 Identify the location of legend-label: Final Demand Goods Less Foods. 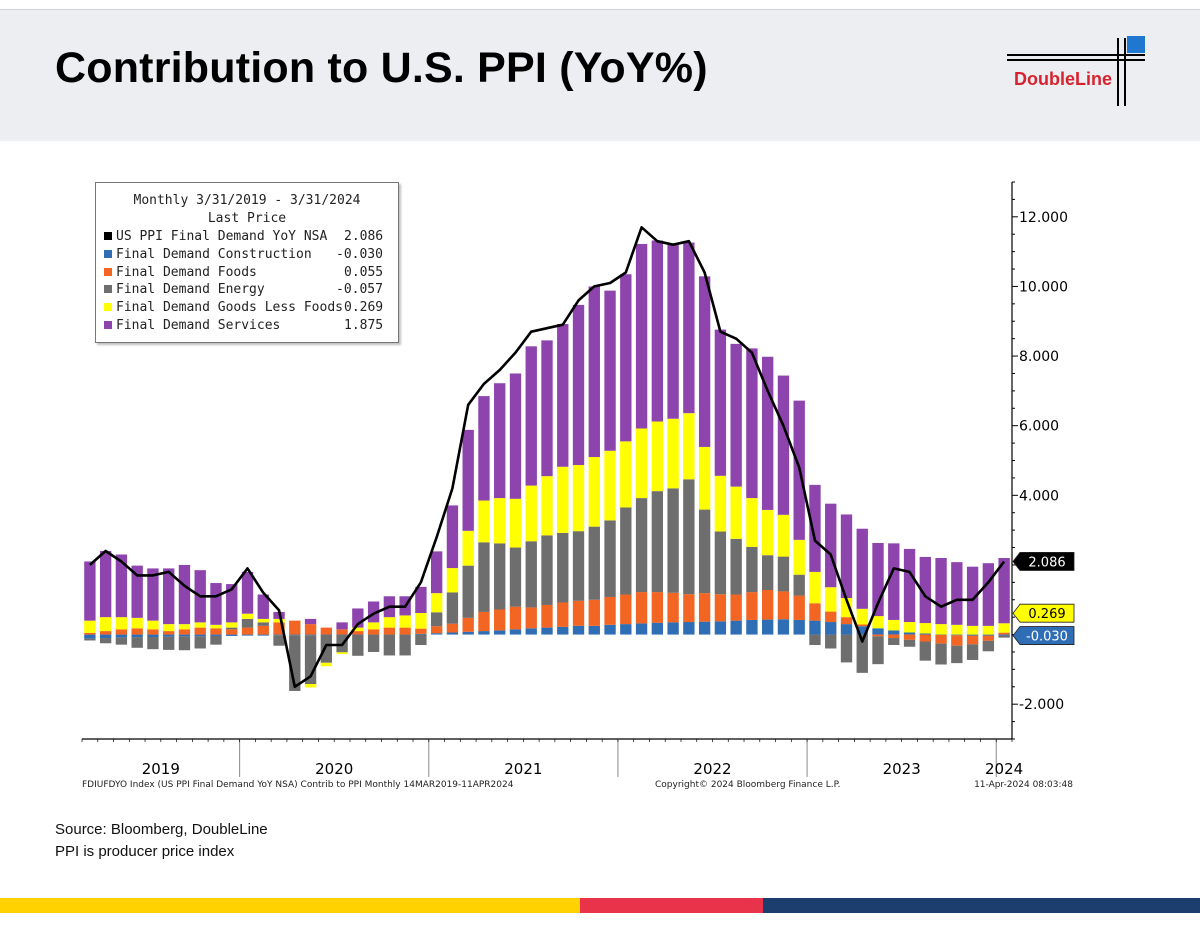
(229, 308).